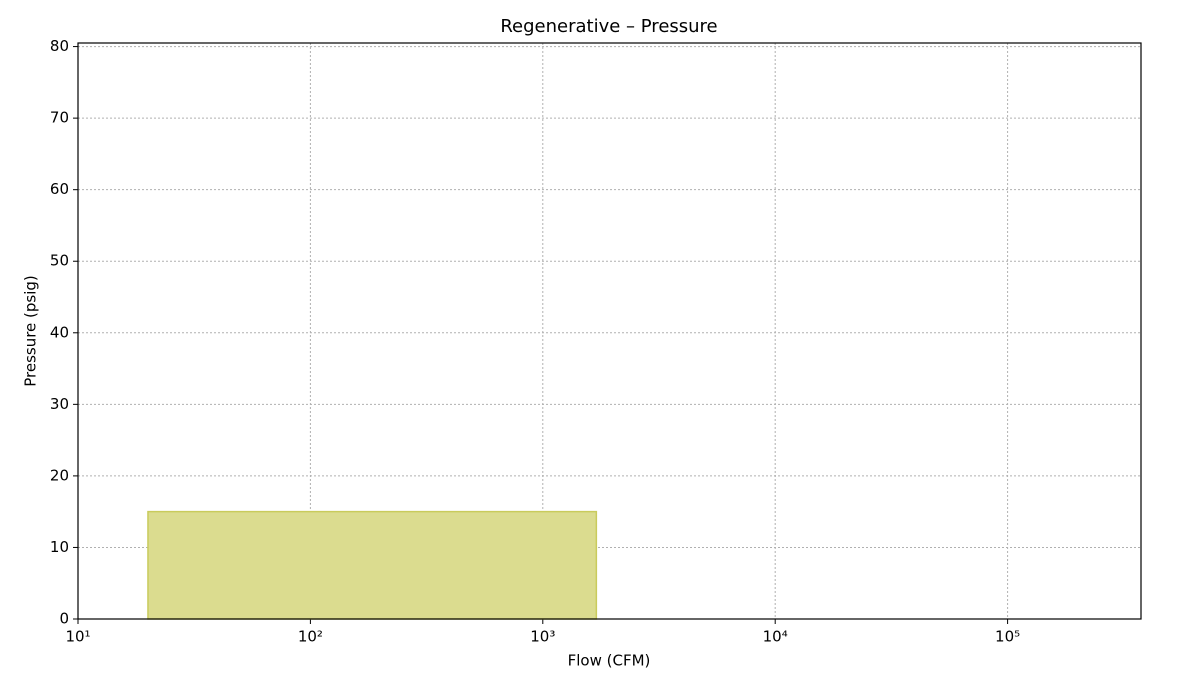  I want to click on chart-title: Regenerative – Pressure, so click(608, 26).